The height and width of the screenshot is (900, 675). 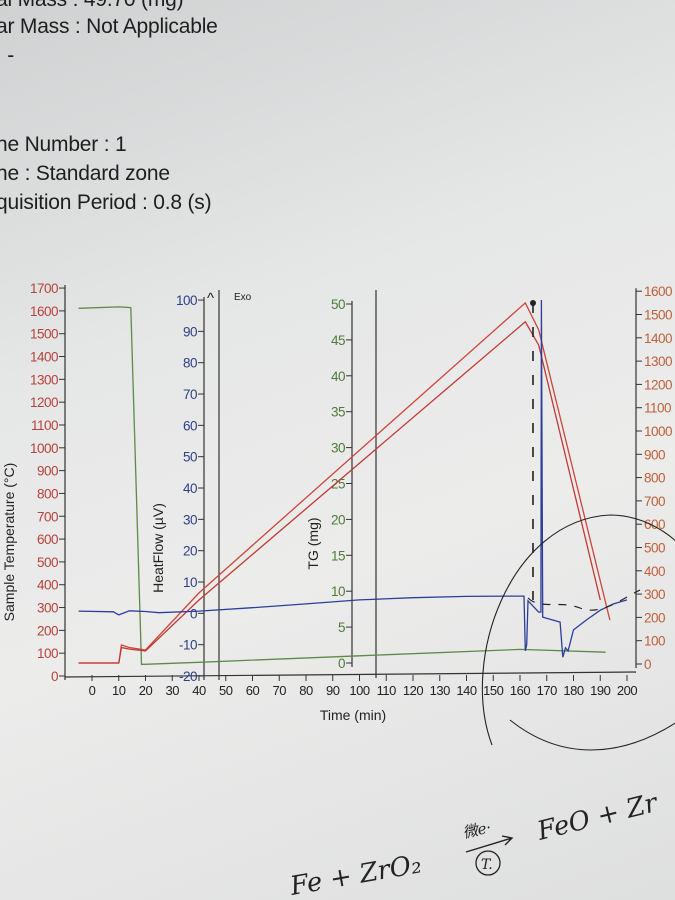 I want to click on y-tick-label-tg: 40, so click(x=338, y=376).